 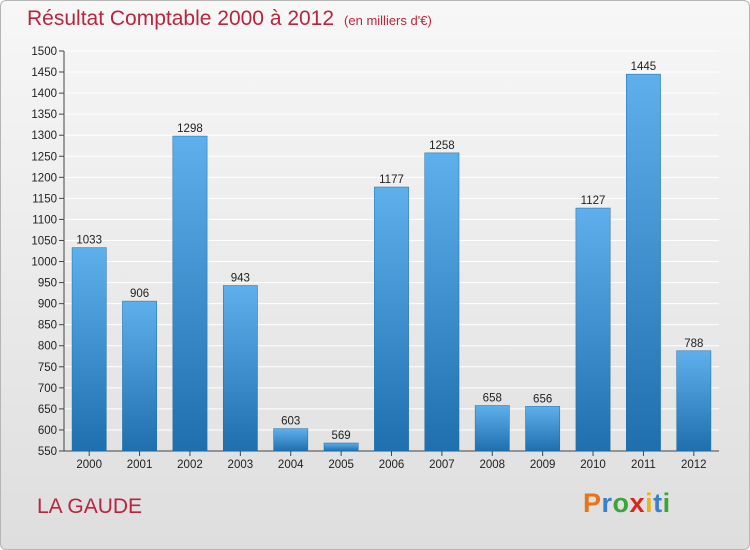 What do you see at coordinates (44, 52) in the screenshot?
I see `y-tick-label: 1500` at bounding box center [44, 52].